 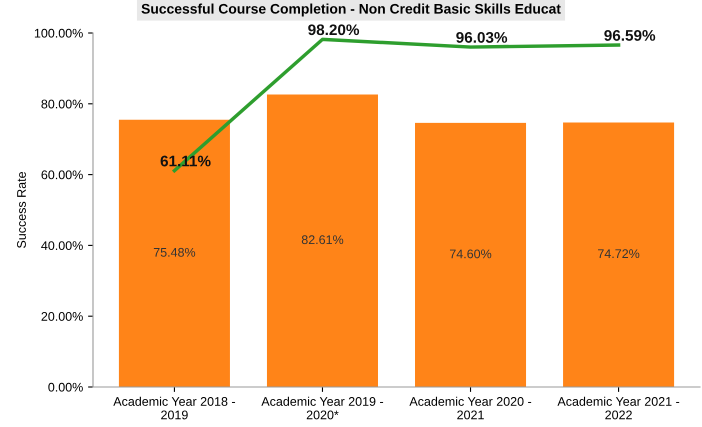 I want to click on chart-title: Successful Course Completion - Non Credit Basic Skills Educat, so click(x=351, y=10).